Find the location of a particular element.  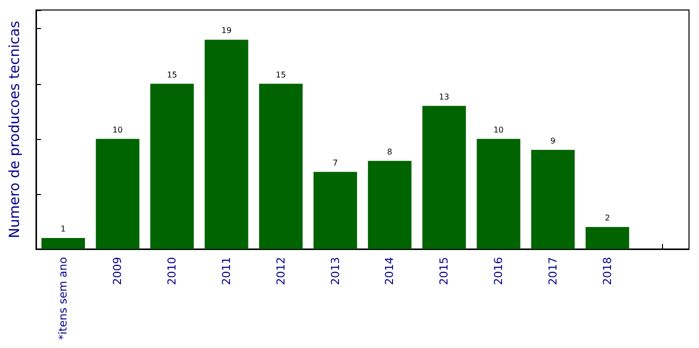

data-label: 9 is located at coordinates (553, 141).